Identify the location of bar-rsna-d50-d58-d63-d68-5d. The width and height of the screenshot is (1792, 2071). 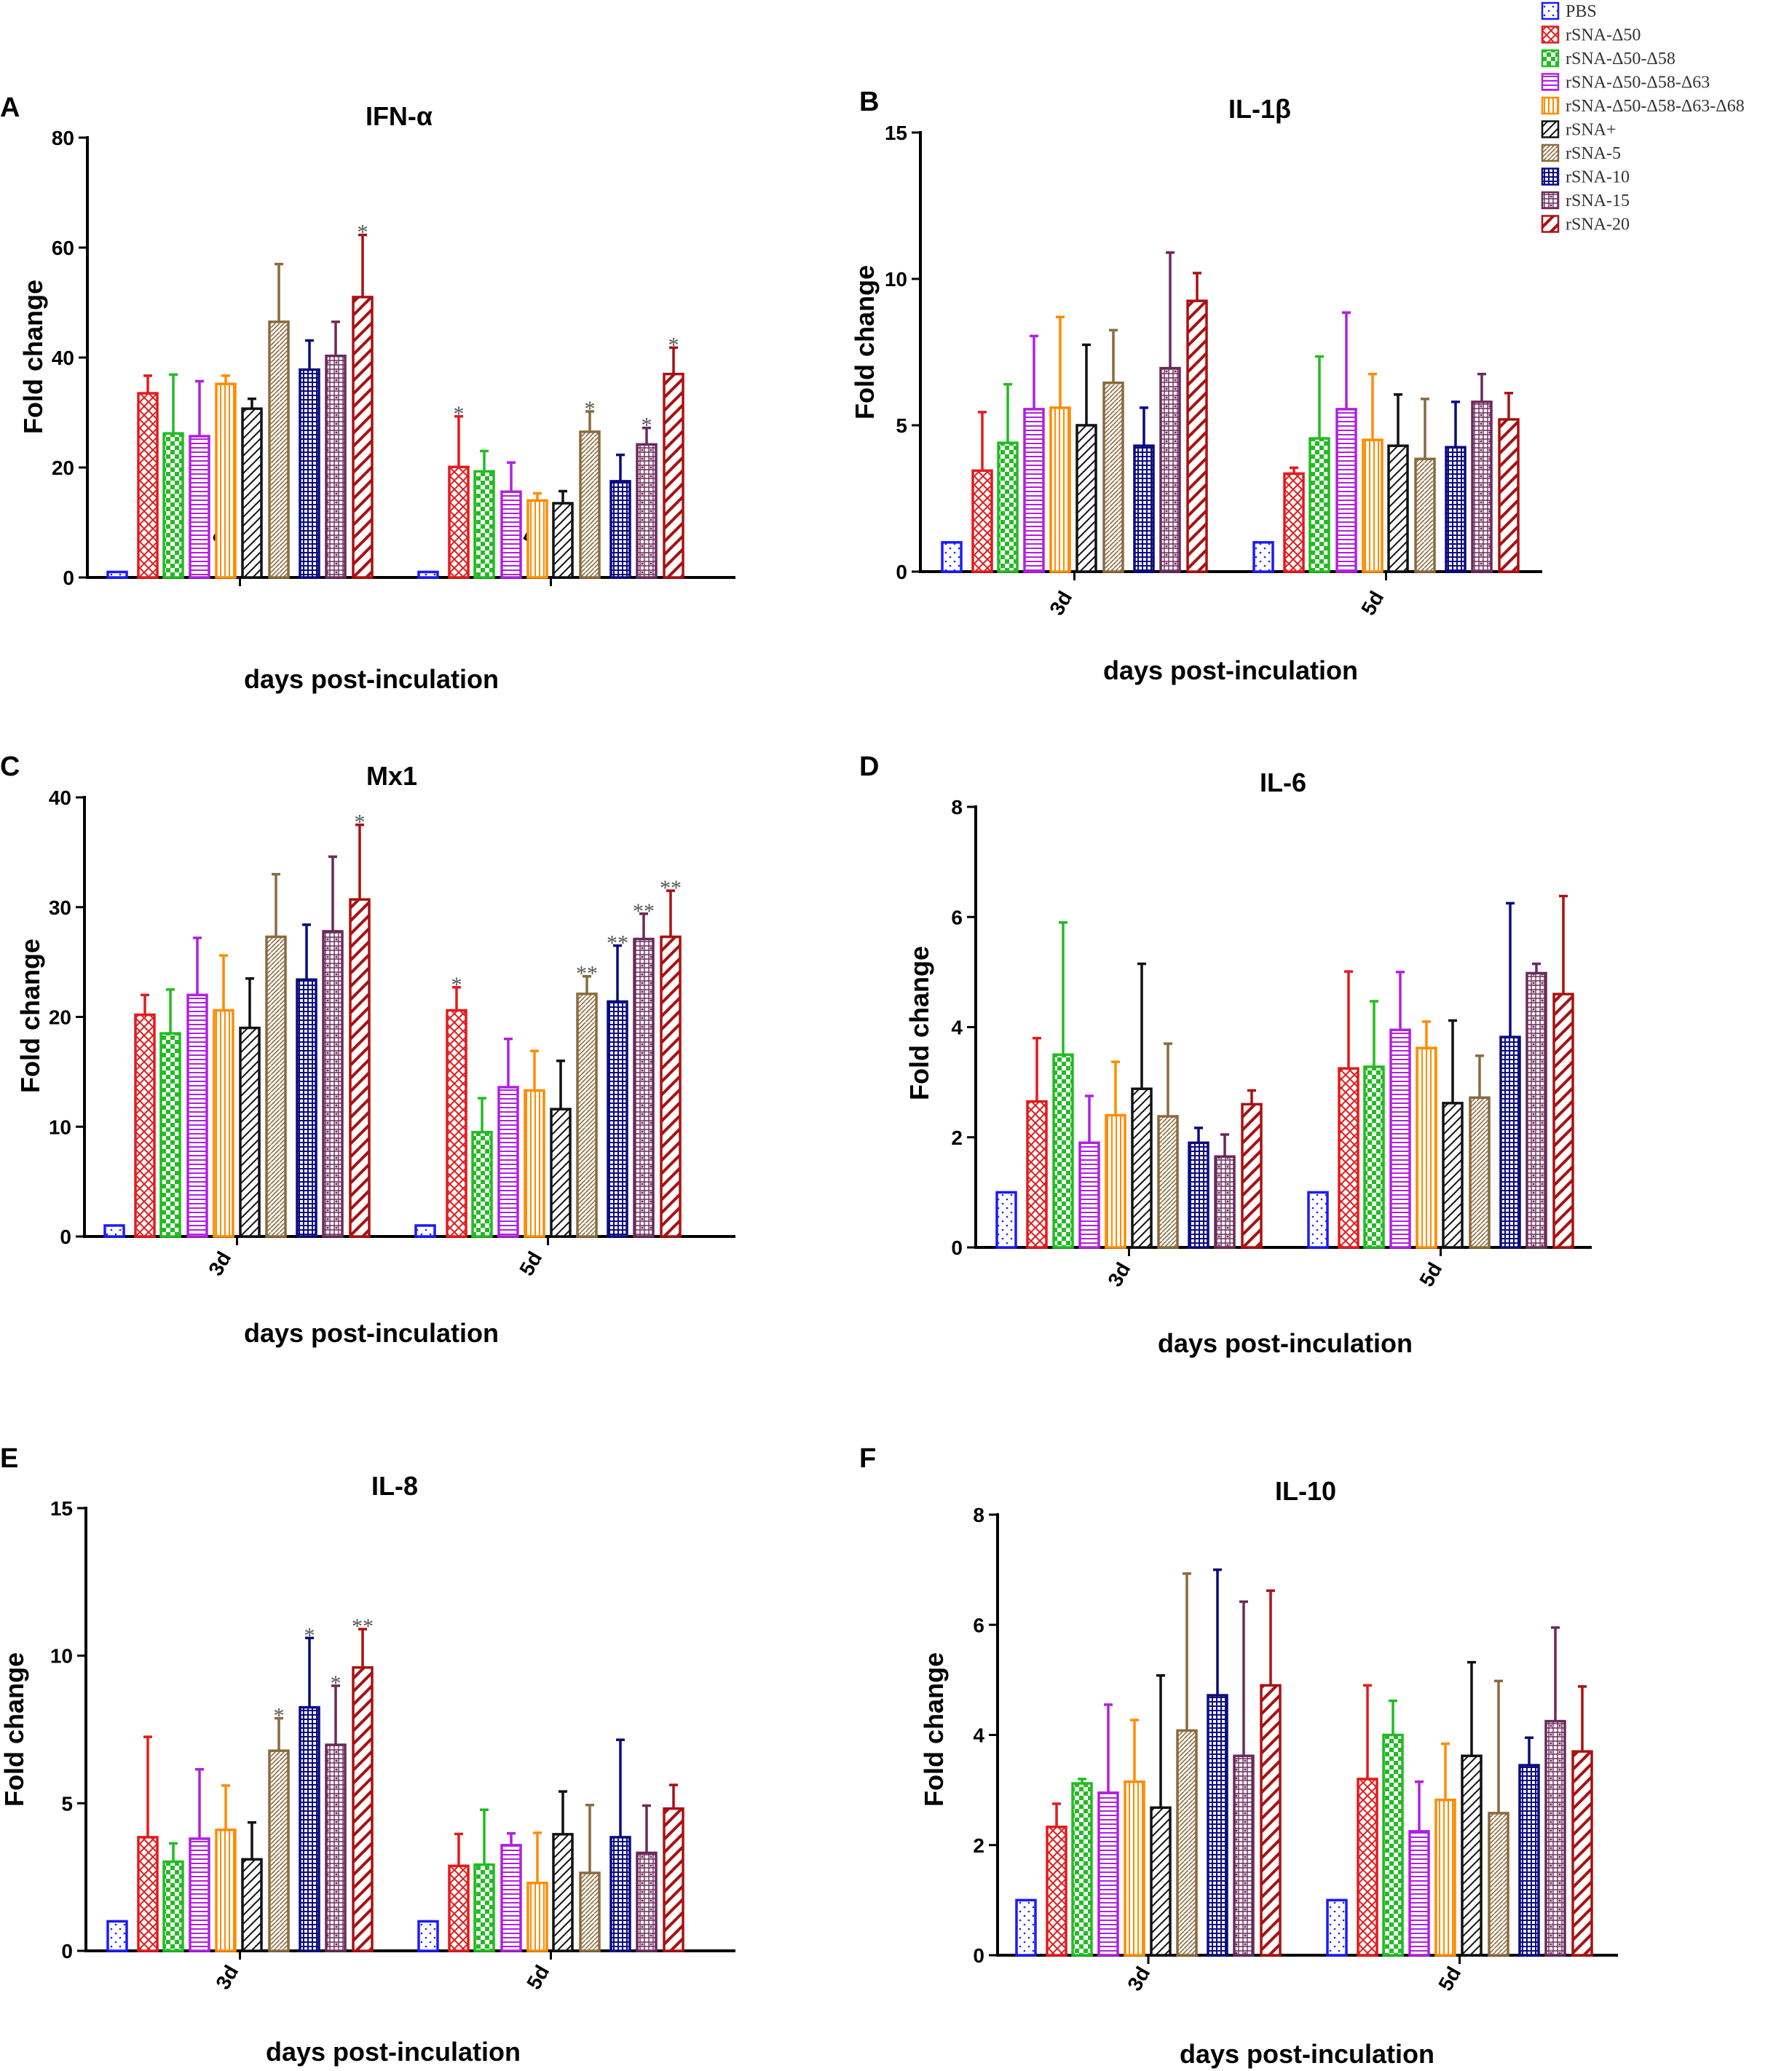
(1445, 1877).